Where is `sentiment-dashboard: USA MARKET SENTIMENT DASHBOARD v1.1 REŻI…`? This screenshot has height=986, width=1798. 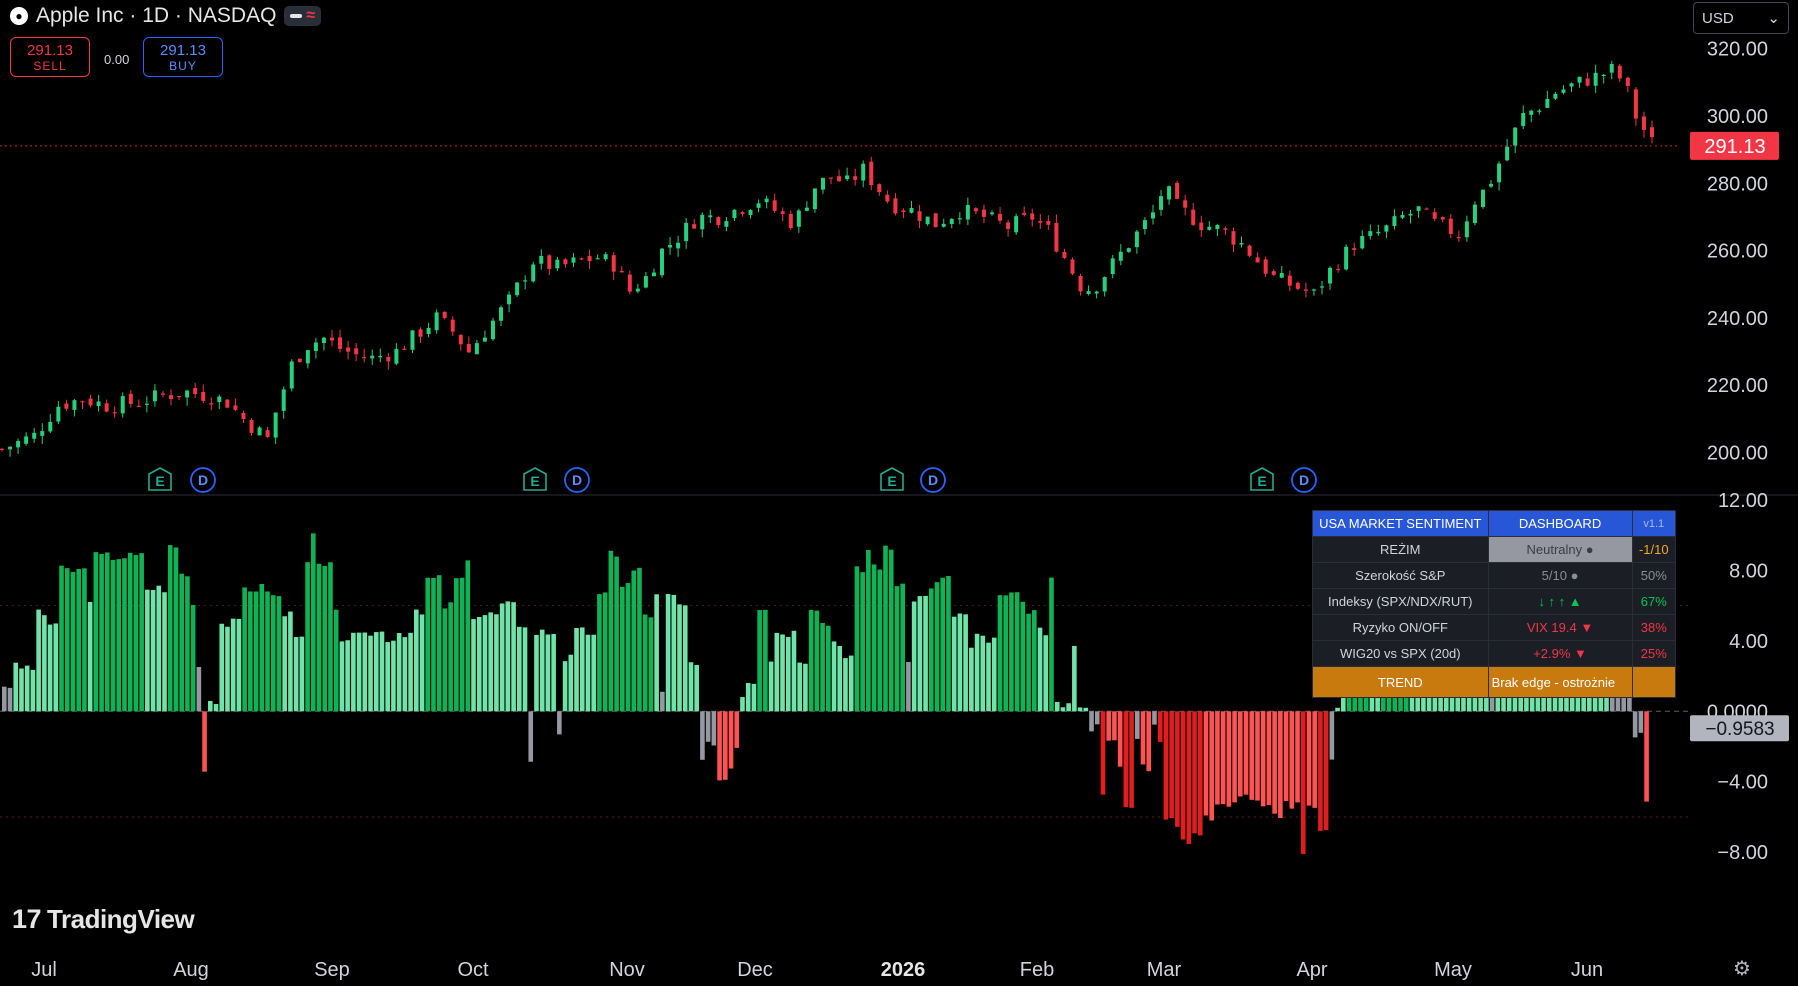 sentiment-dashboard: USA MARKET SENTIMENT DASHBOARD v1.1 REŻI… is located at coordinates (1494, 604).